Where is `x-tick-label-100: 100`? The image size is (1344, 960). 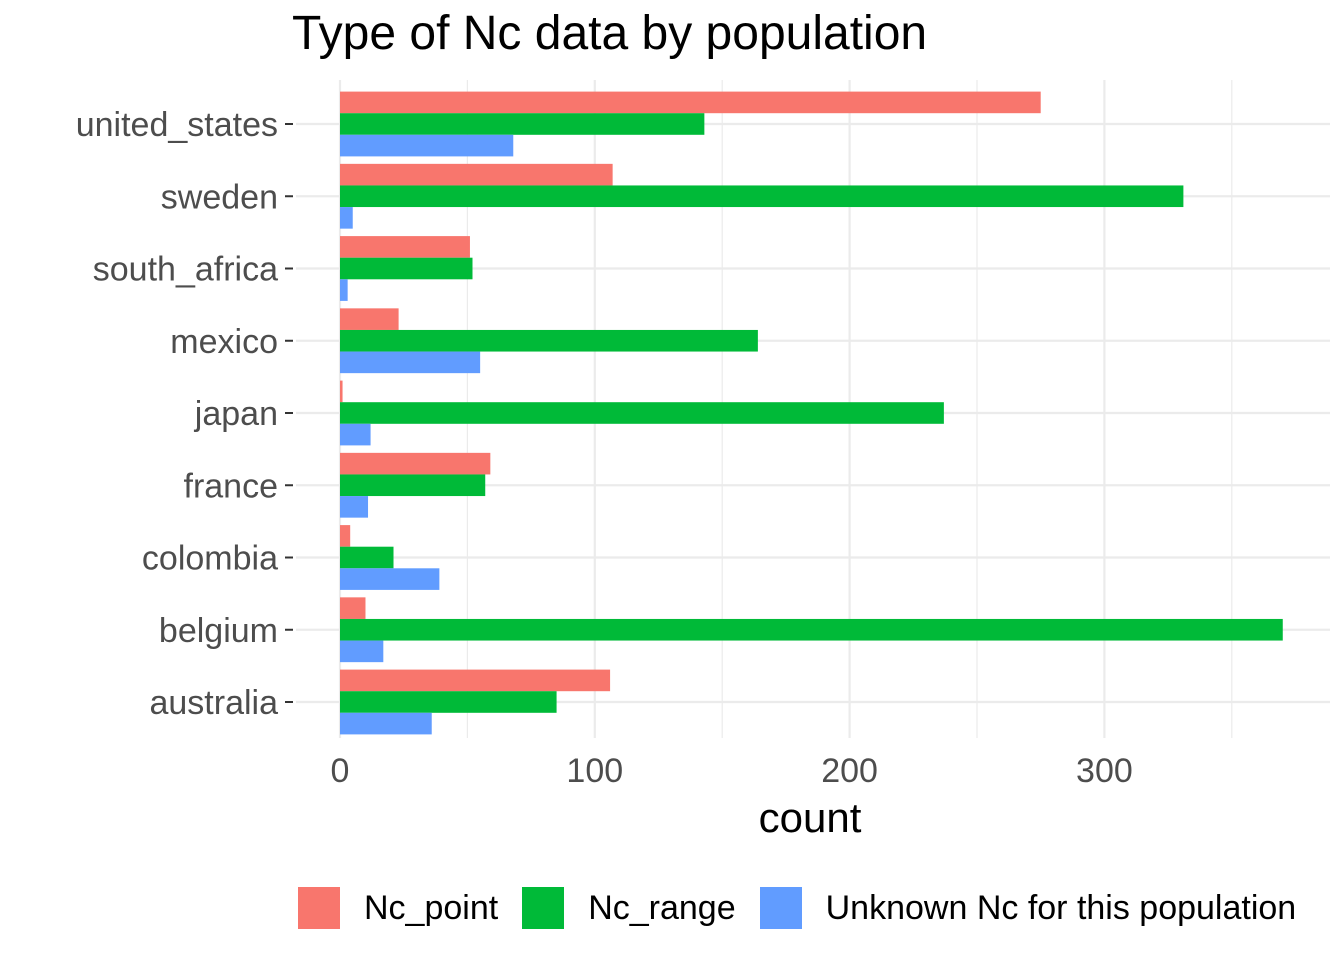 x-tick-label-100: 100 is located at coordinates (594, 771).